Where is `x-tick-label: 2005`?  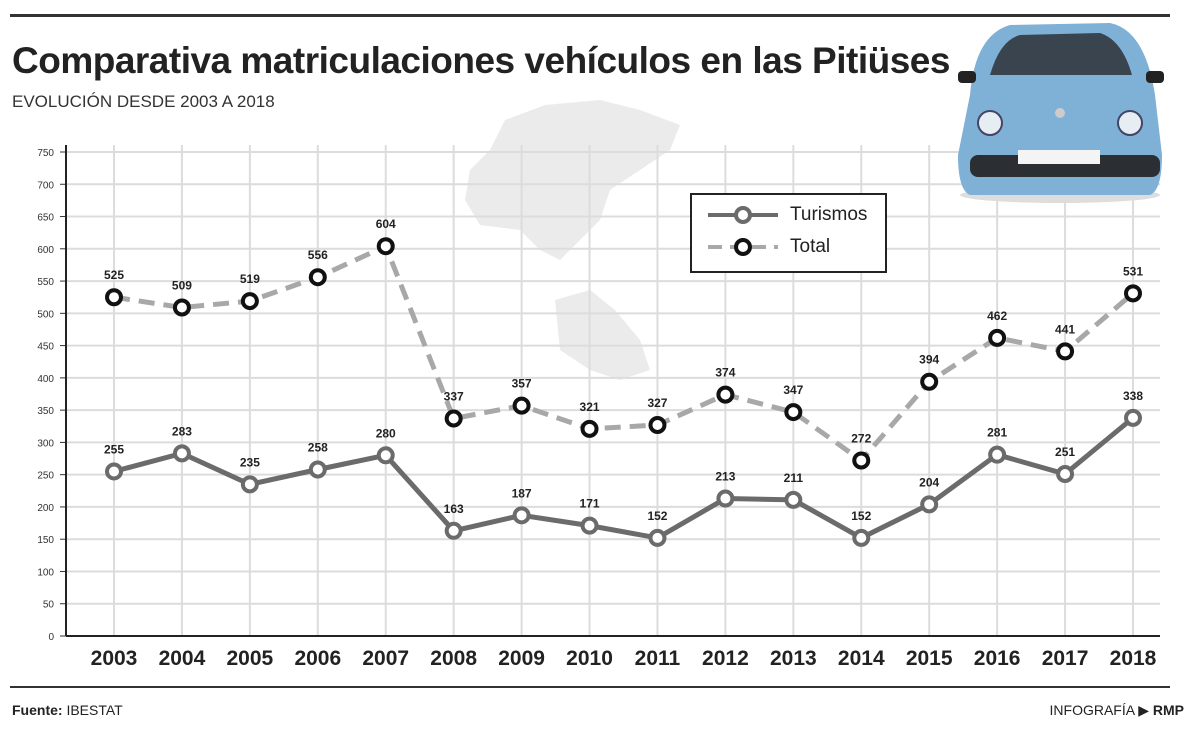 x-tick-label: 2005 is located at coordinates (250, 658).